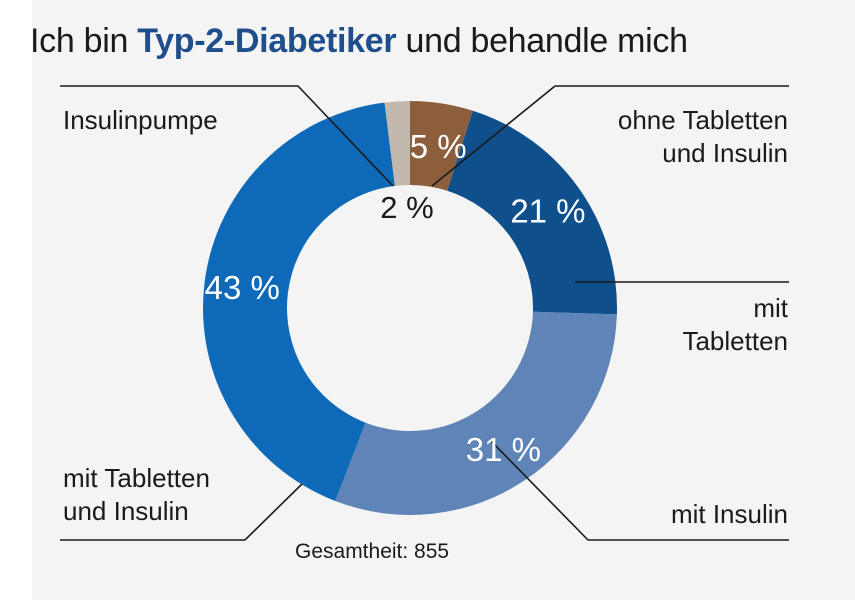 This screenshot has height=600, width=855. I want to click on category-label-mit-tabletten-und-insulin: mit Tabletten und Insulin, so click(136, 494).